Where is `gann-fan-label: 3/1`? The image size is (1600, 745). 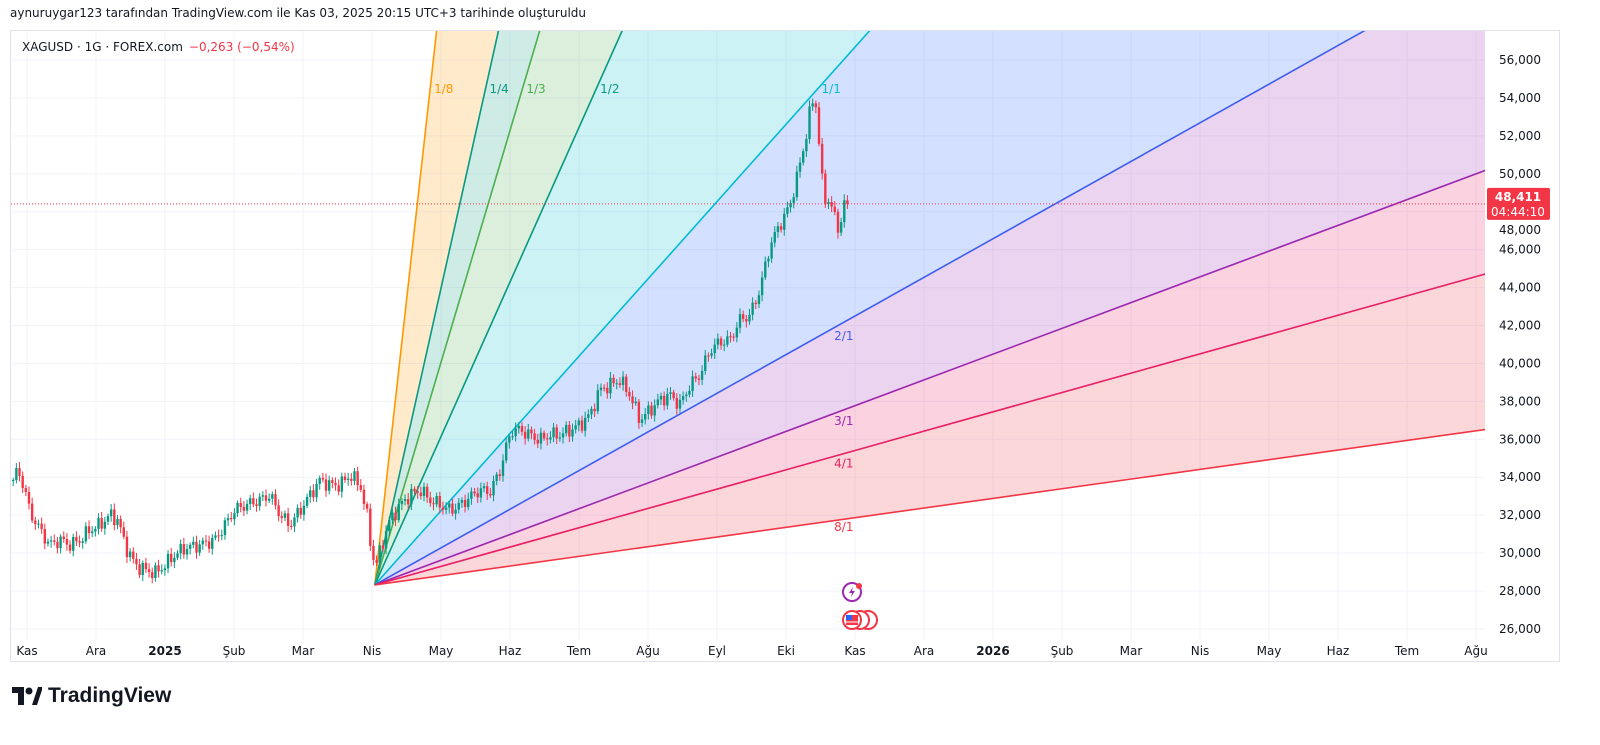
gann-fan-label: 3/1 is located at coordinates (843, 421).